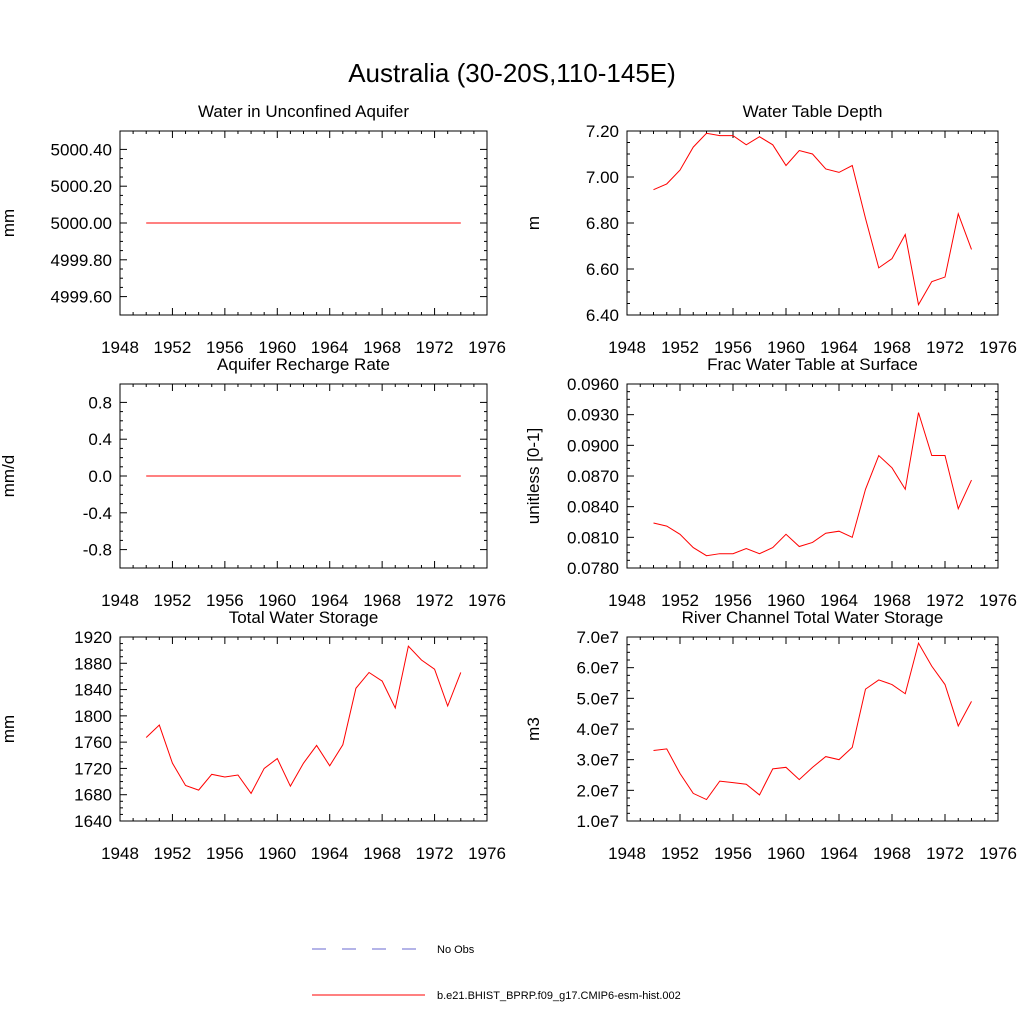 This screenshot has height=1024, width=1024. Describe the element at coordinates (597, 760) in the screenshot. I see `y-tick-label: 3.0e7` at that location.